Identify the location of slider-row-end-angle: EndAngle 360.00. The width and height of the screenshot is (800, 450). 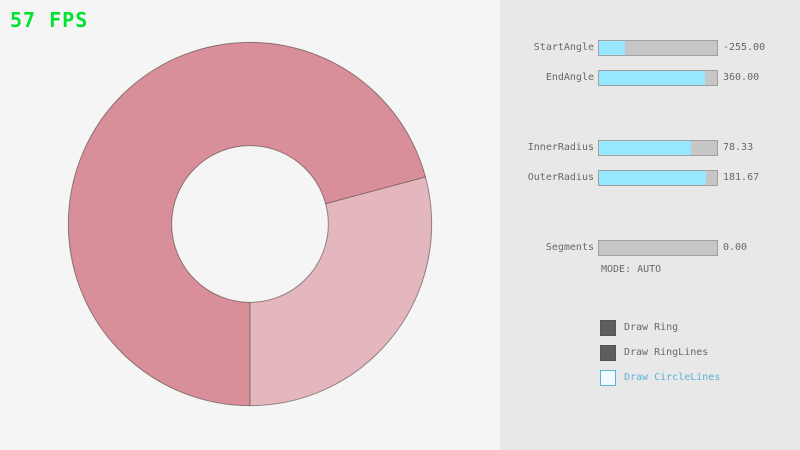
(400, 78).